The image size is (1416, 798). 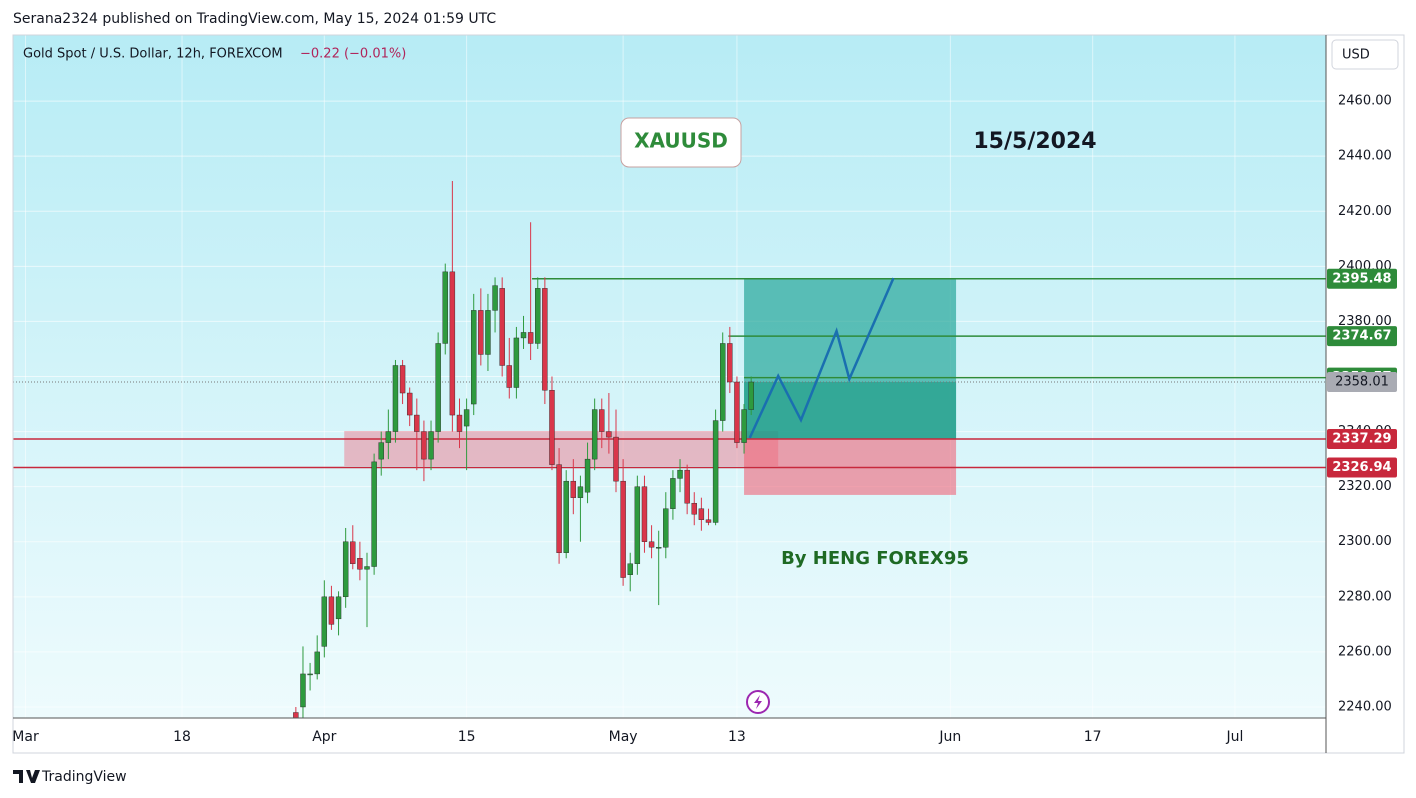 What do you see at coordinates (1365, 101) in the screenshot?
I see `y-tick-label: 2460.00` at bounding box center [1365, 101].